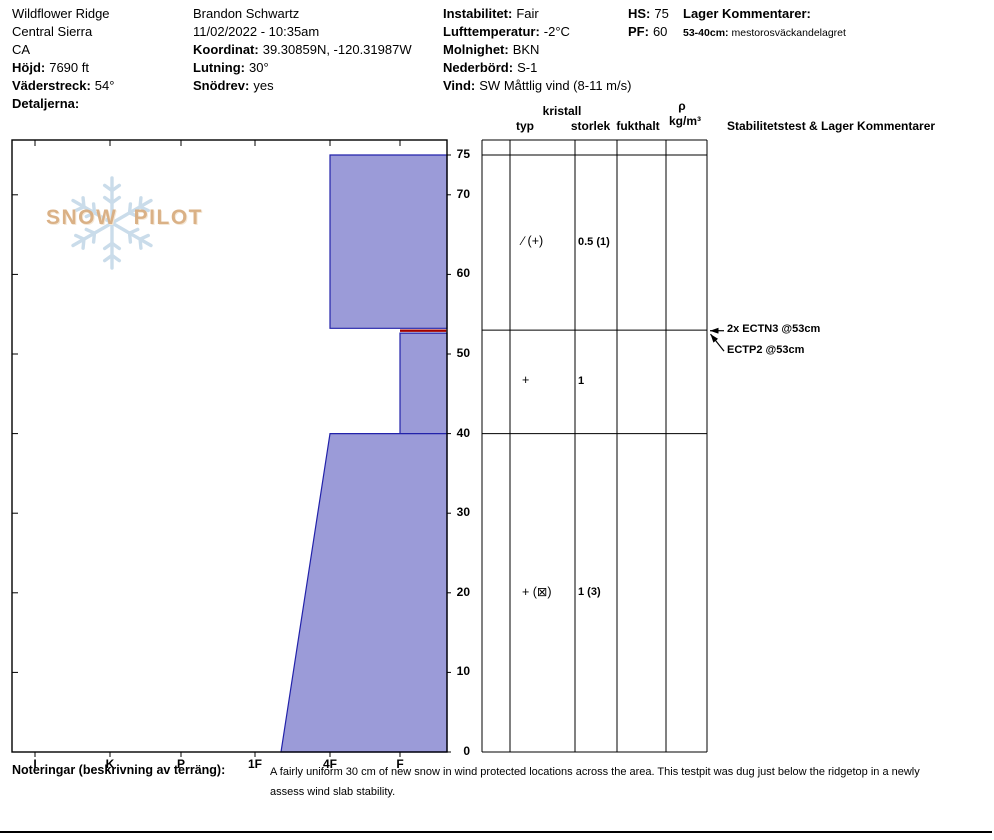 Image resolution: width=994 pixels, height=840 pixels. Describe the element at coordinates (478, 13) in the screenshot. I see `field-label: Instabilitet:` at that location.